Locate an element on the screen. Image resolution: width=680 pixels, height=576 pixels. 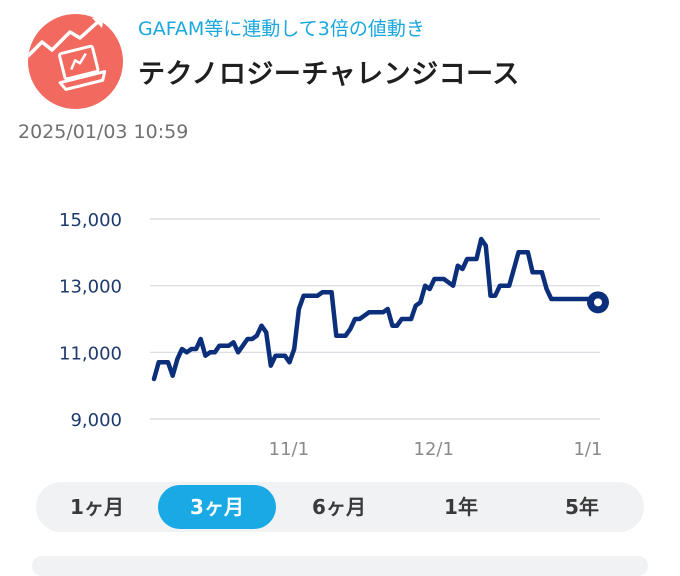
x-tick-label: 11/1 is located at coordinates (289, 449).